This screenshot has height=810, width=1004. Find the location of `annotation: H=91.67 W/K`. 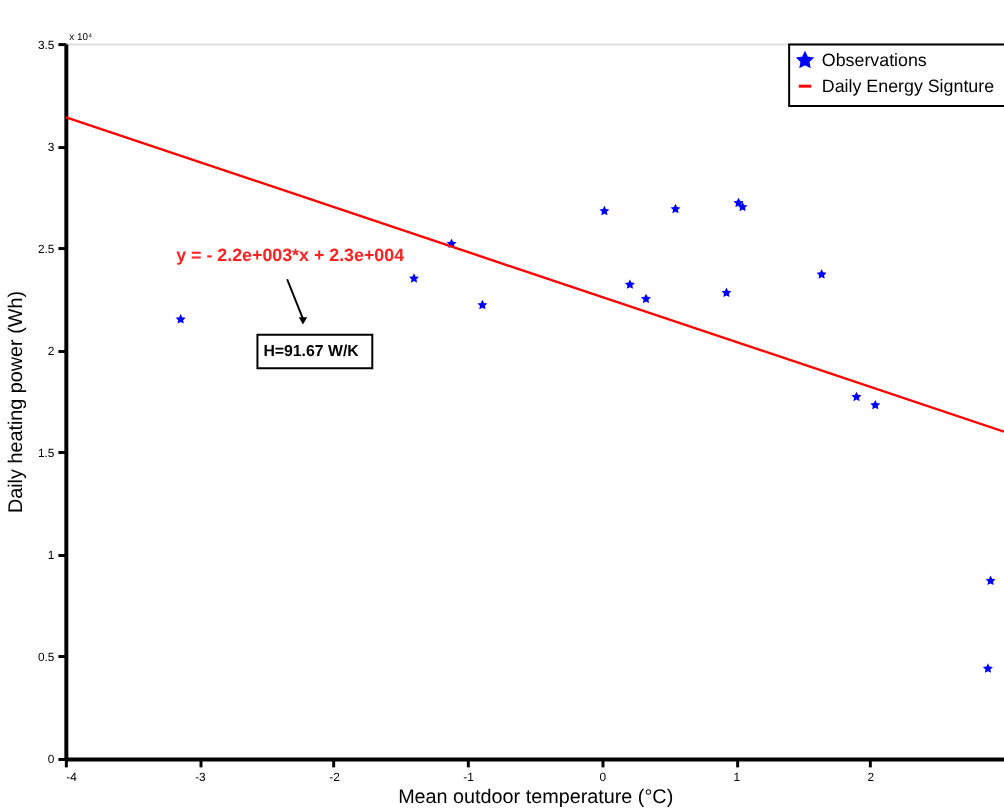

annotation: H=91.67 W/K is located at coordinates (311, 351).